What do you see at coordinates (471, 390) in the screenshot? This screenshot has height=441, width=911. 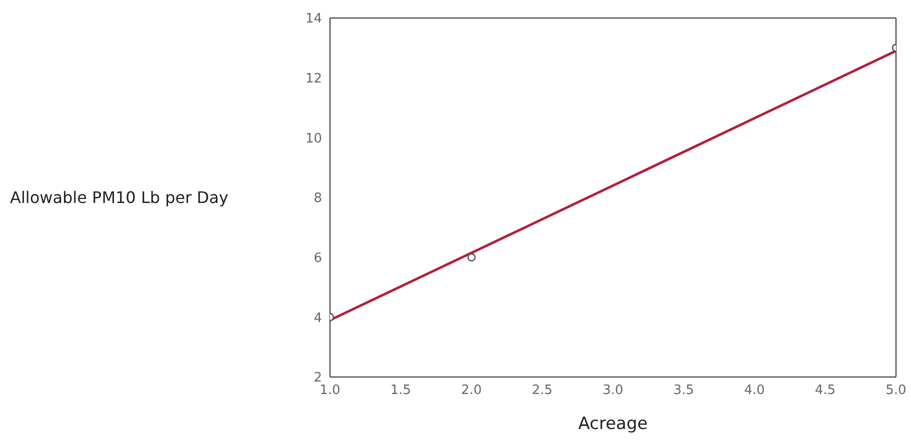 I see `x-tick-label: 2.0` at bounding box center [471, 390].